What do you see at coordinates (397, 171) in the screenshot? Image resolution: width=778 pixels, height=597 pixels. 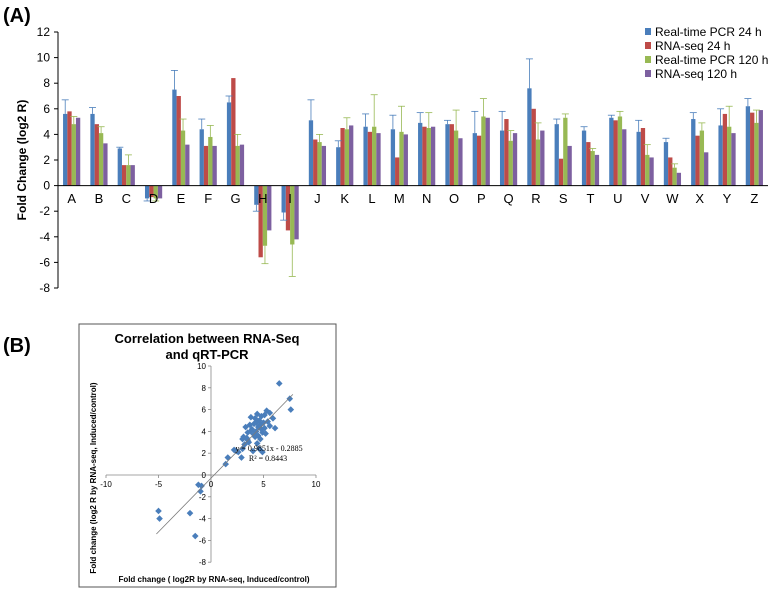 I see `bar-2-M` at bounding box center [397, 171].